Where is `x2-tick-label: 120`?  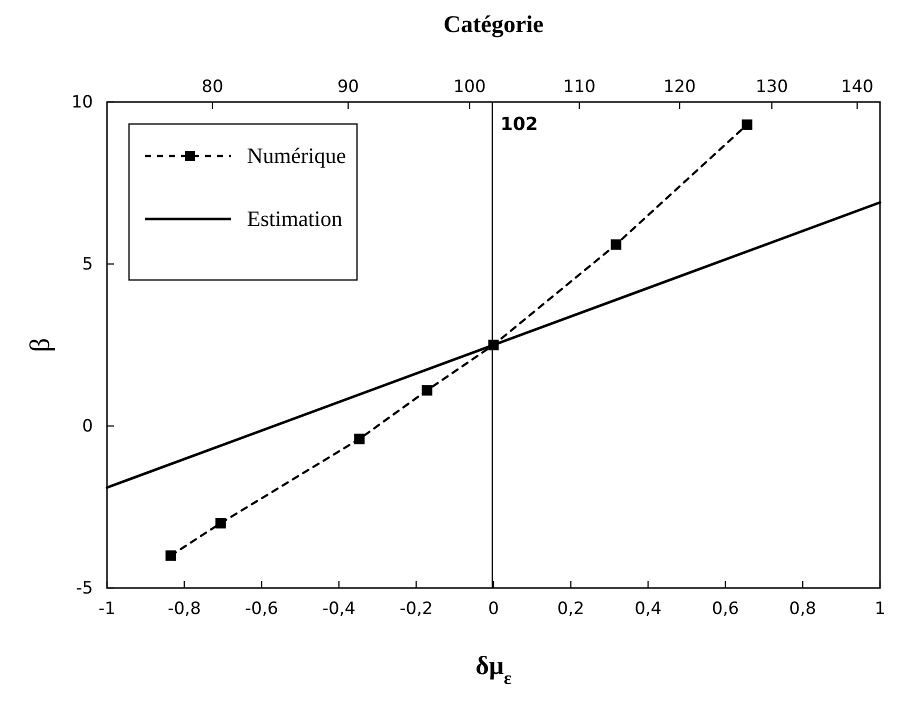
x2-tick-label: 120 is located at coordinates (679, 87).